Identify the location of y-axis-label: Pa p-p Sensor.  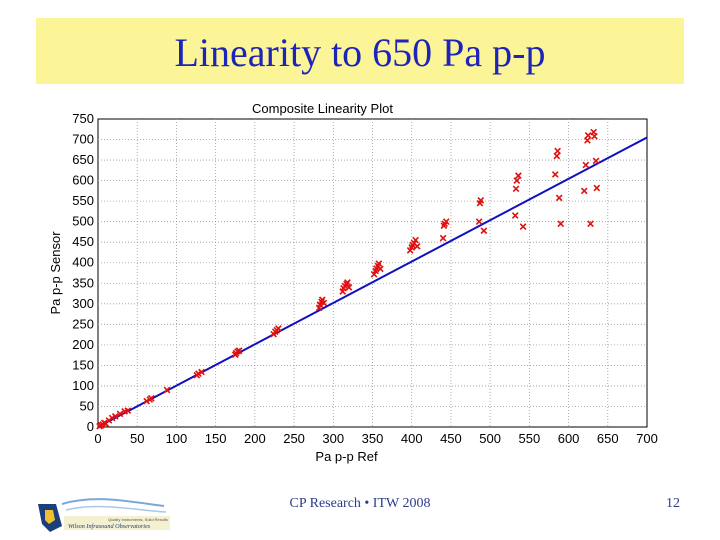
(55, 273).